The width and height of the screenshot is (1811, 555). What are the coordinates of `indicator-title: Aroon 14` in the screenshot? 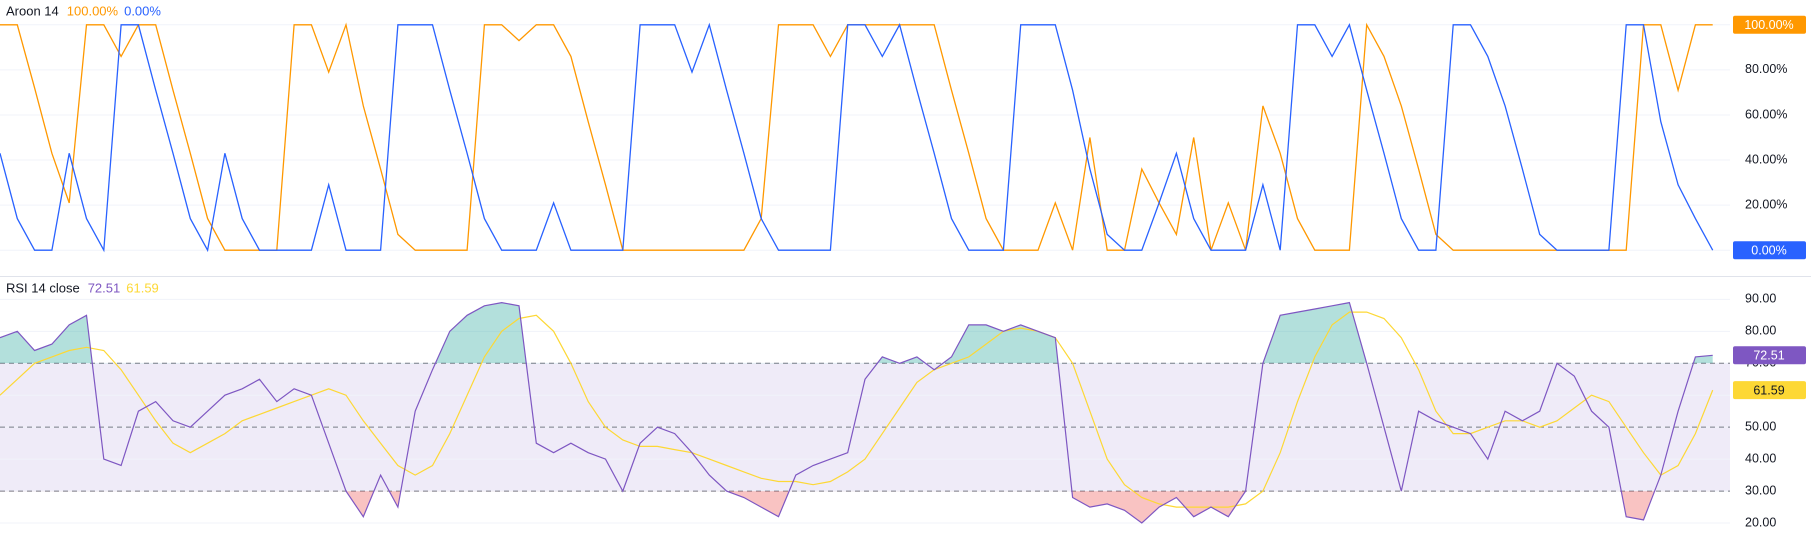 It's located at (32, 10).